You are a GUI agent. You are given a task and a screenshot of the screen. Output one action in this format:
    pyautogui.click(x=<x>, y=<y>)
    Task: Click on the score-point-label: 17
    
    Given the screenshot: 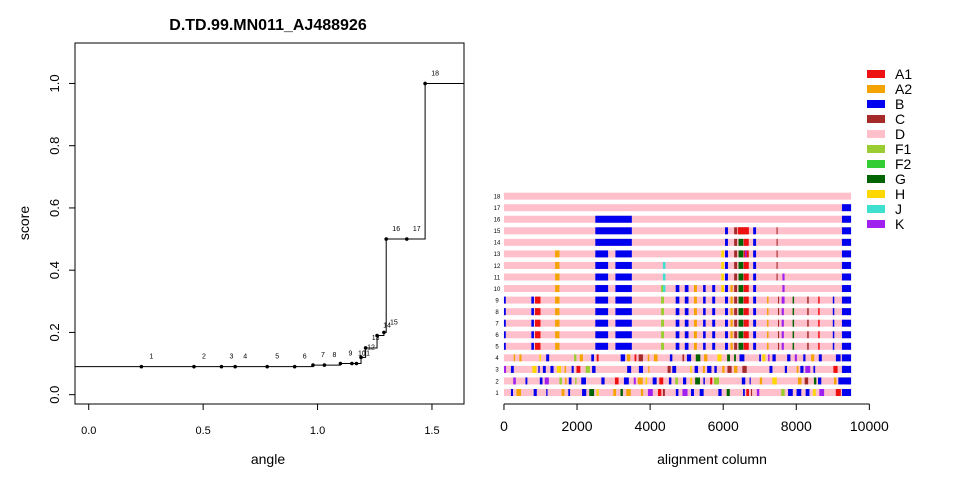 What is the action you would take?
    pyautogui.click(x=417, y=229)
    